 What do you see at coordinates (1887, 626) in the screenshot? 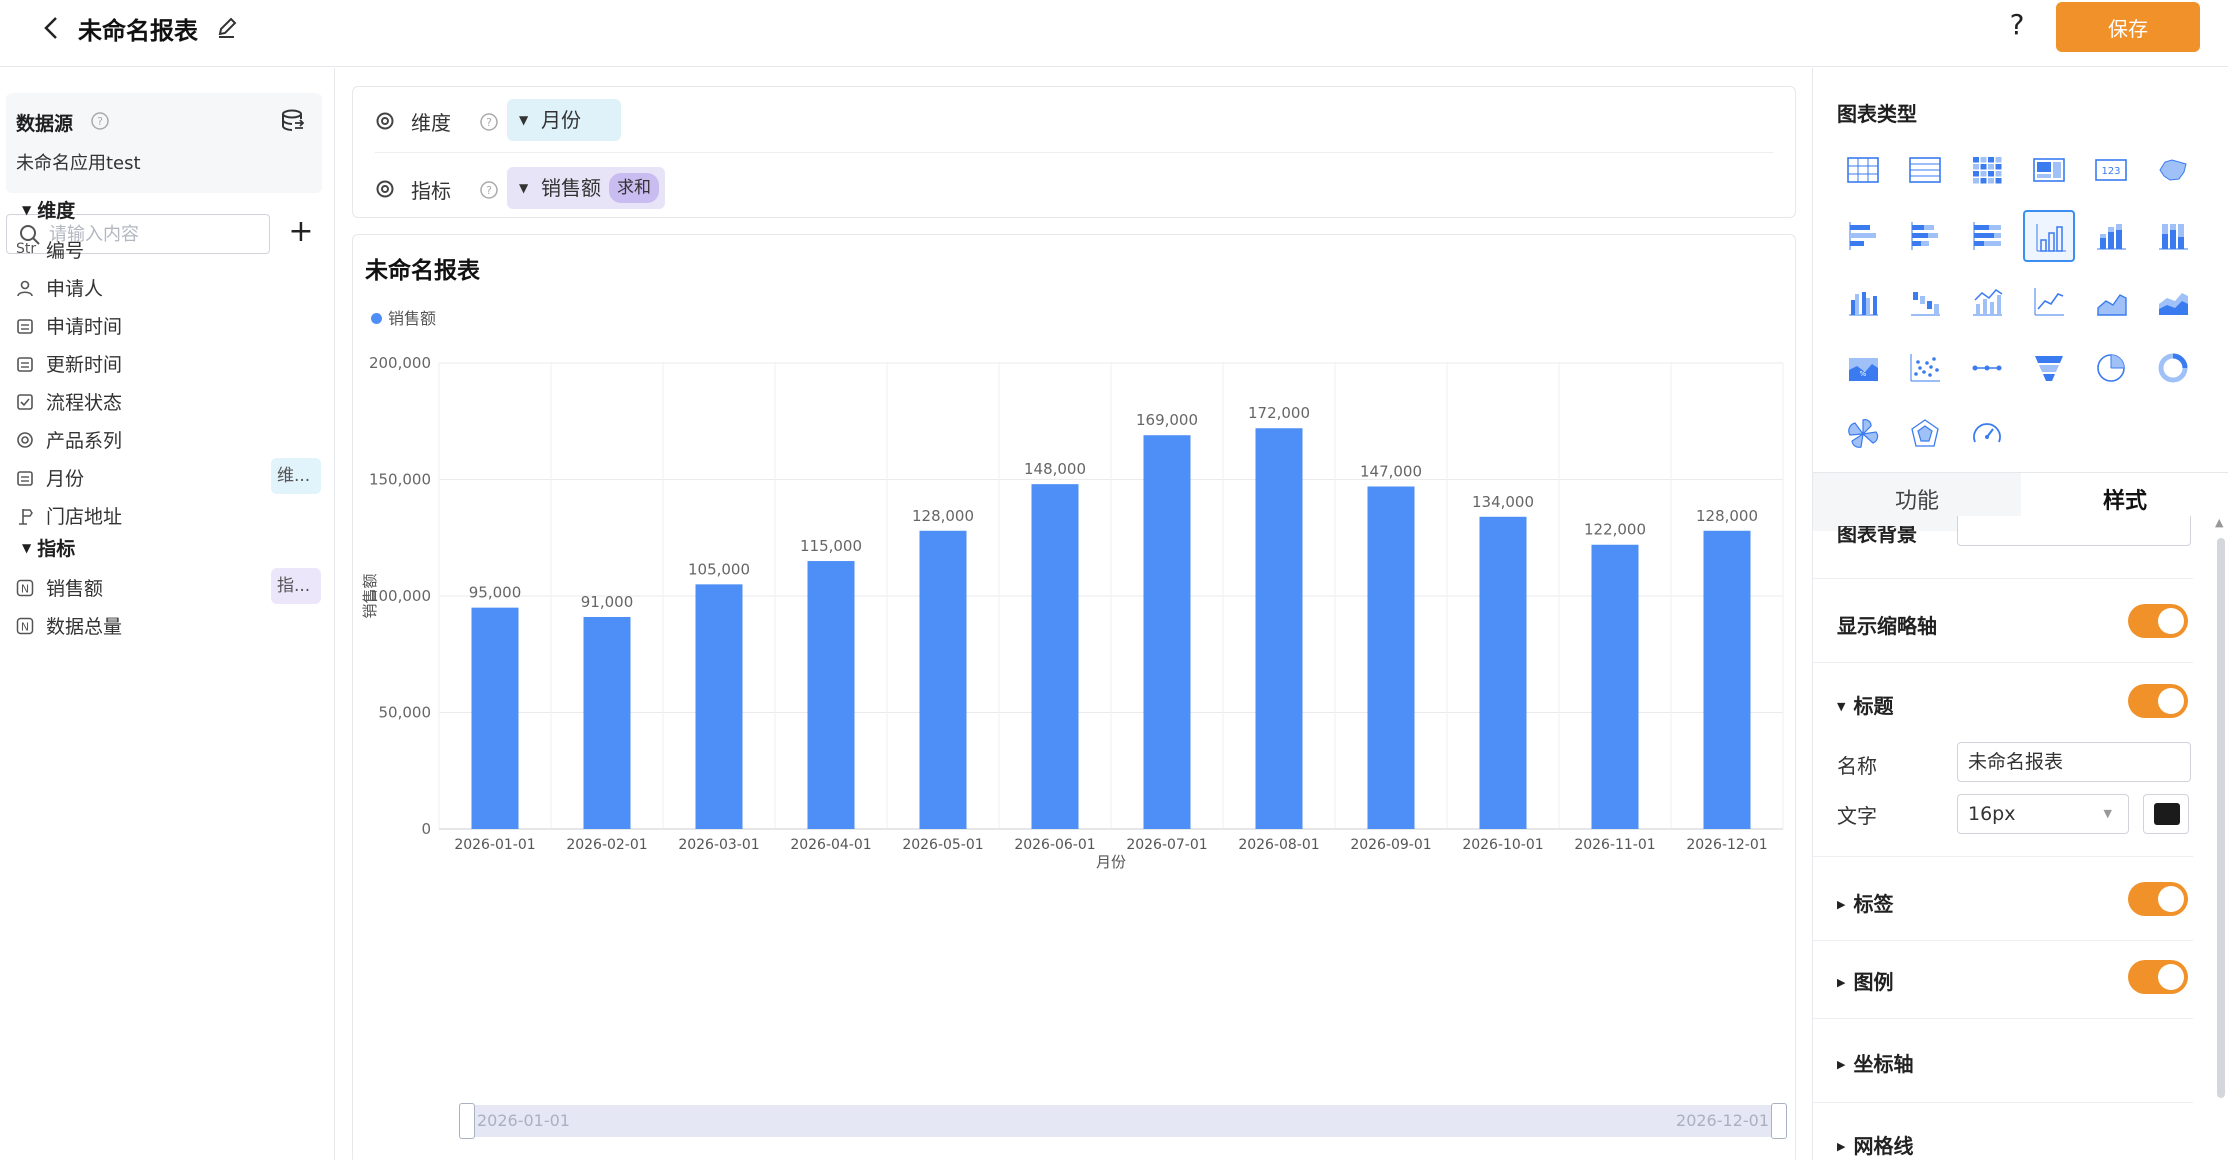
I see `show-thumbnail-axis-label: 显示缩略轴` at bounding box center [1887, 626].